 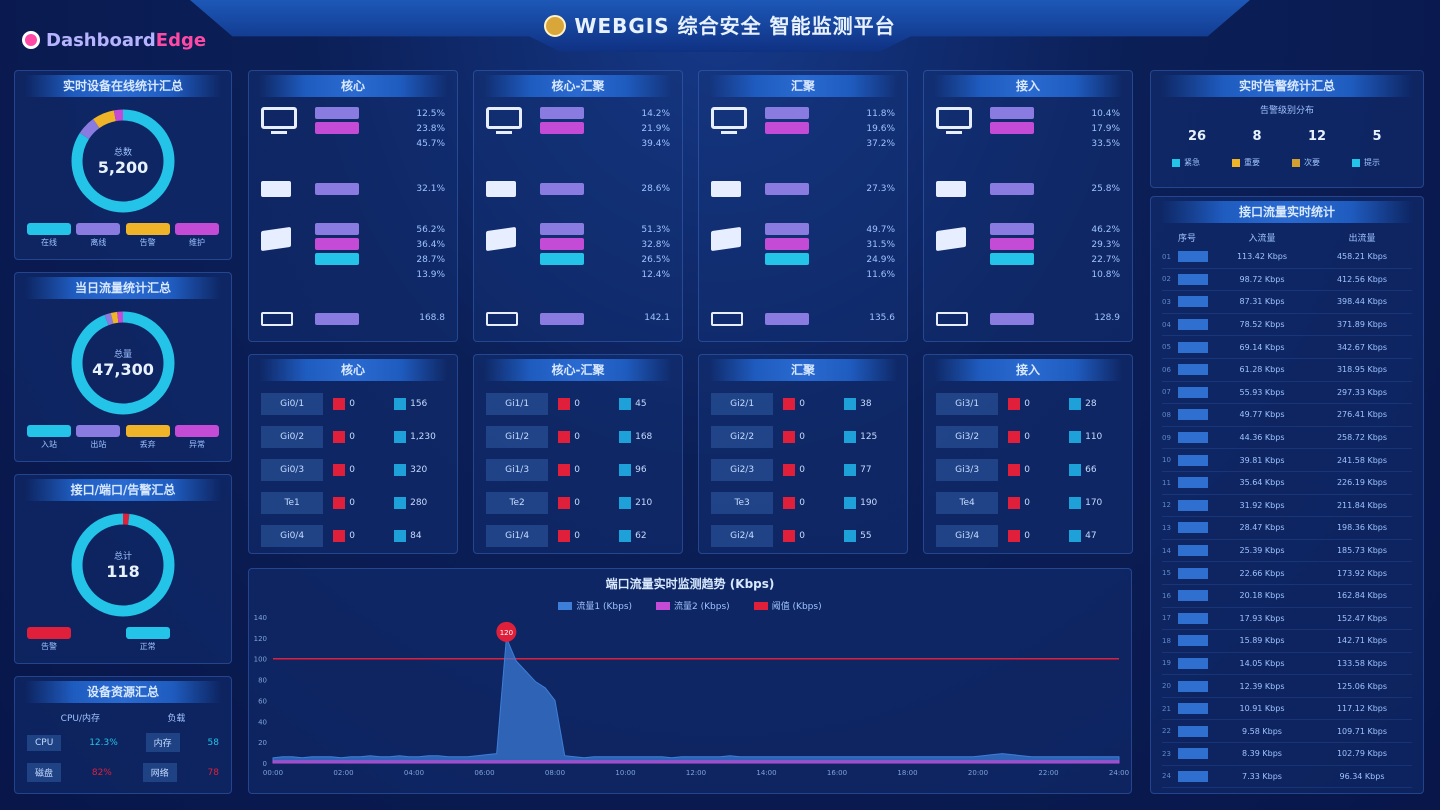 What do you see at coordinates (1287, 709) in the screenshot?
I see `table-row: 21 10.91 Kbps 117.12 Kbps` at bounding box center [1287, 709].